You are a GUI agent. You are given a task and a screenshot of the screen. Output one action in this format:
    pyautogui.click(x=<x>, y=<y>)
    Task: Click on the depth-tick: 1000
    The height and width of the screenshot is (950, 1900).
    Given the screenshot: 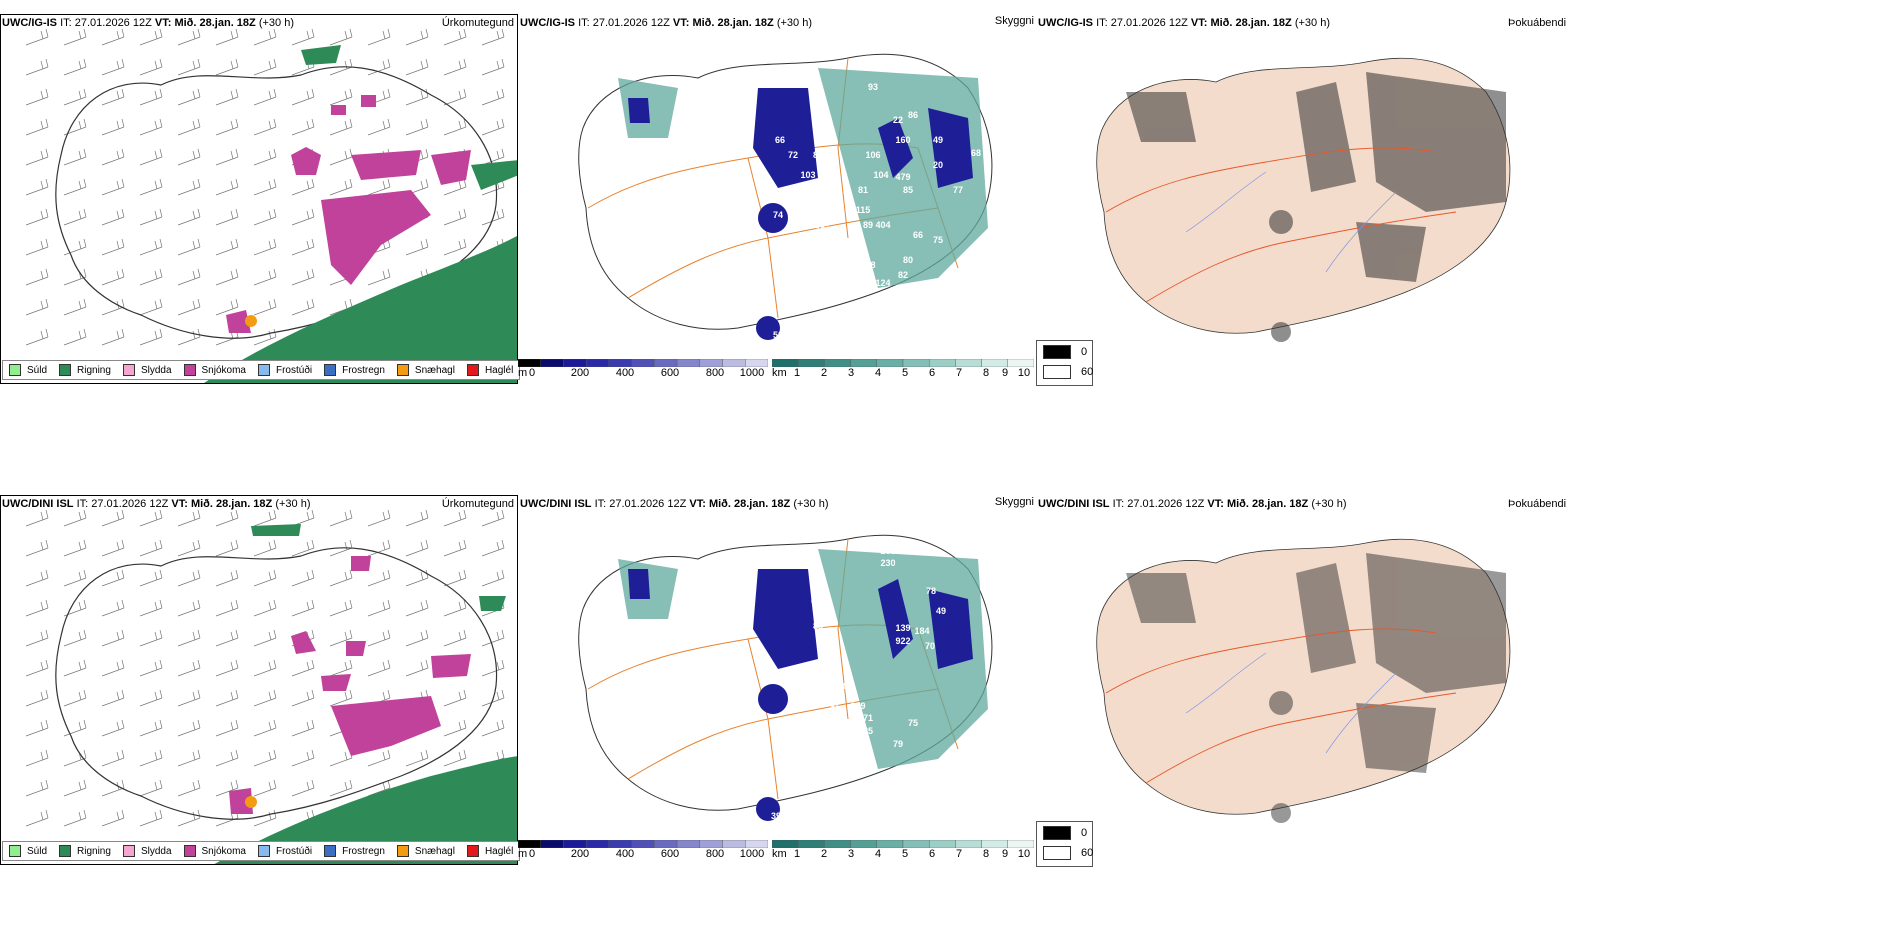 What is the action you would take?
    pyautogui.click(x=752, y=854)
    